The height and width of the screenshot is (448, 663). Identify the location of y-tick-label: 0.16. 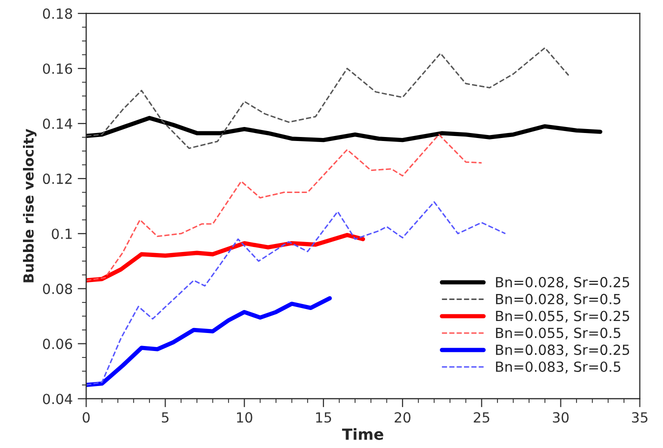
(57, 68).